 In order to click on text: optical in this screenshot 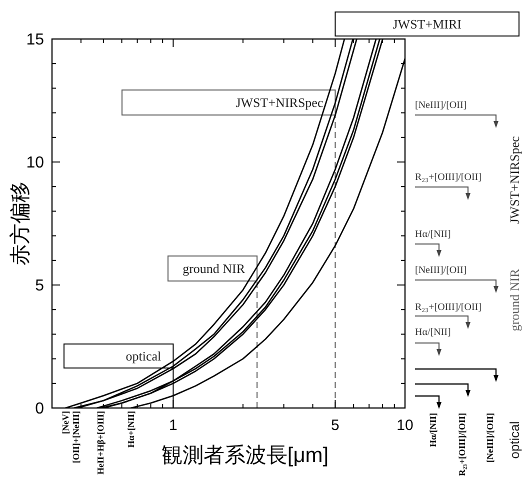, I will do `click(514, 440)`.